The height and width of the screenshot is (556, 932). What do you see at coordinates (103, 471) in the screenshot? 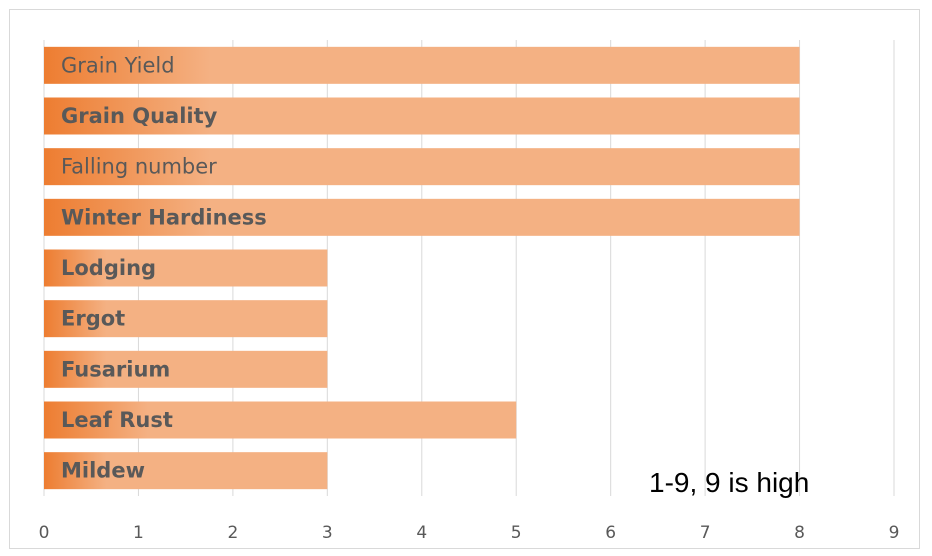
I see `bar-label: Mildew` at bounding box center [103, 471].